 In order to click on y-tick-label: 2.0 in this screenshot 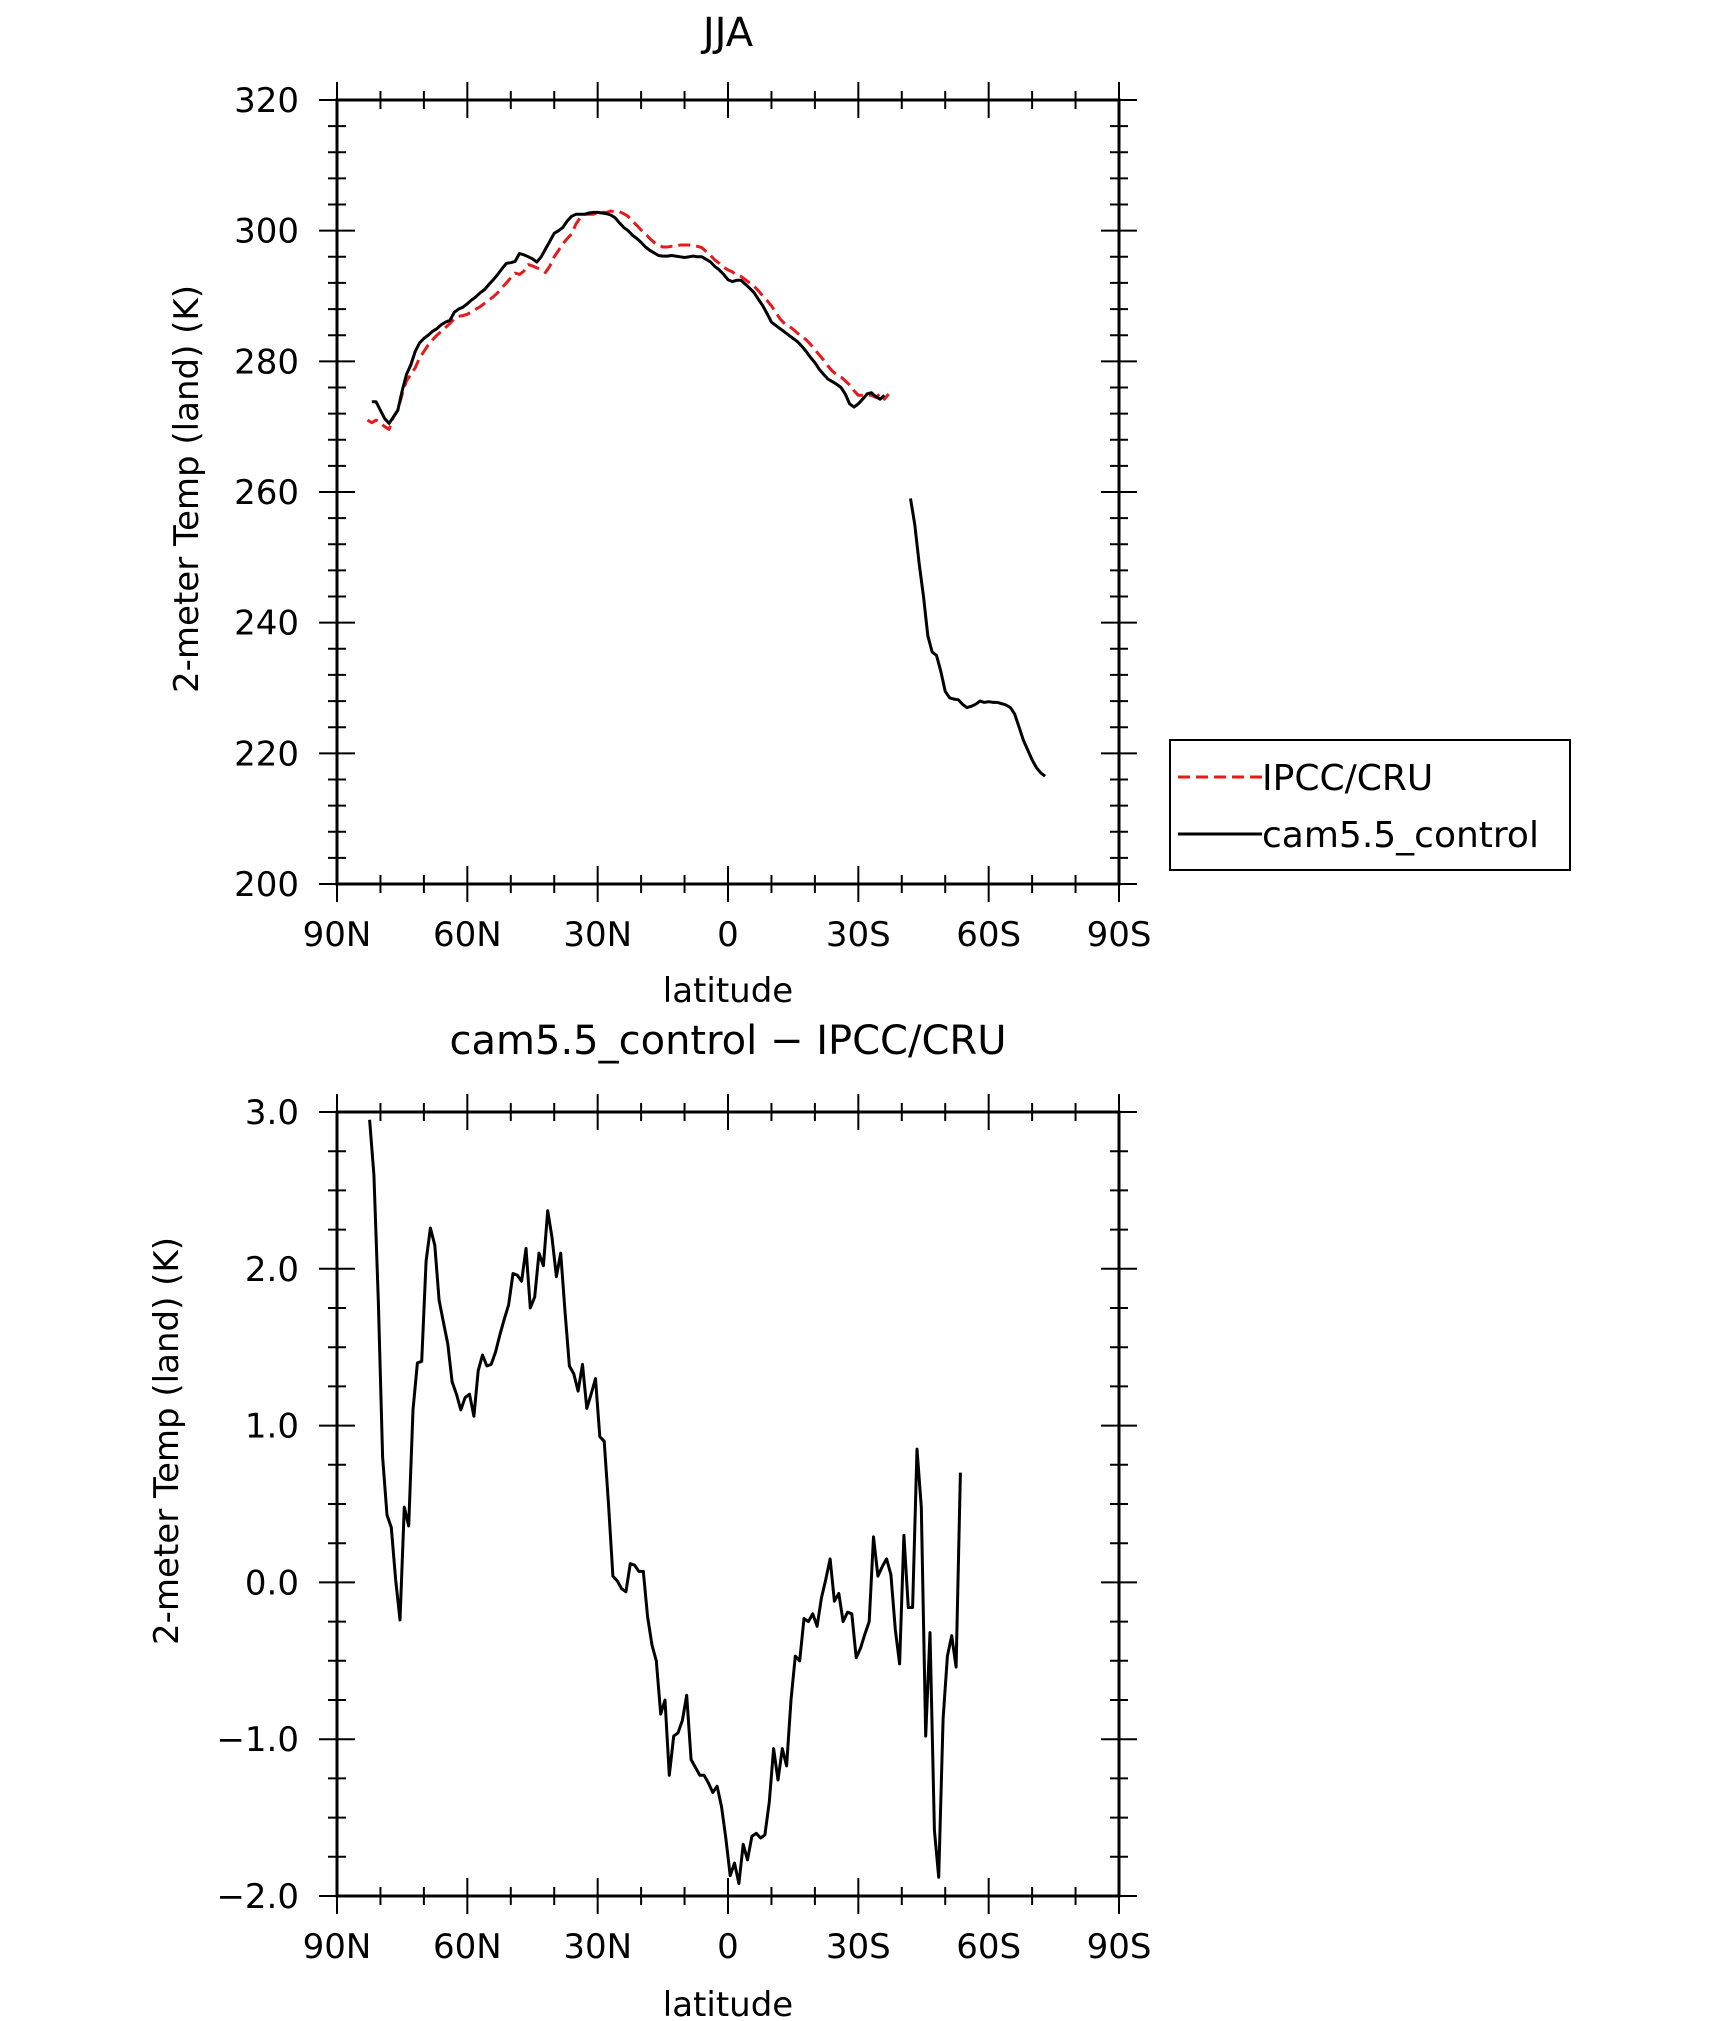, I will do `click(272, 1270)`.